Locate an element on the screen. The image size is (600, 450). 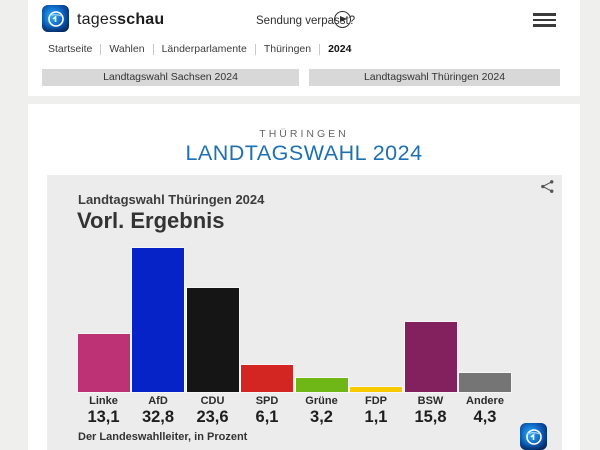
breadcrumb-laenderparlamente: Länderparlamente is located at coordinates (204, 49).